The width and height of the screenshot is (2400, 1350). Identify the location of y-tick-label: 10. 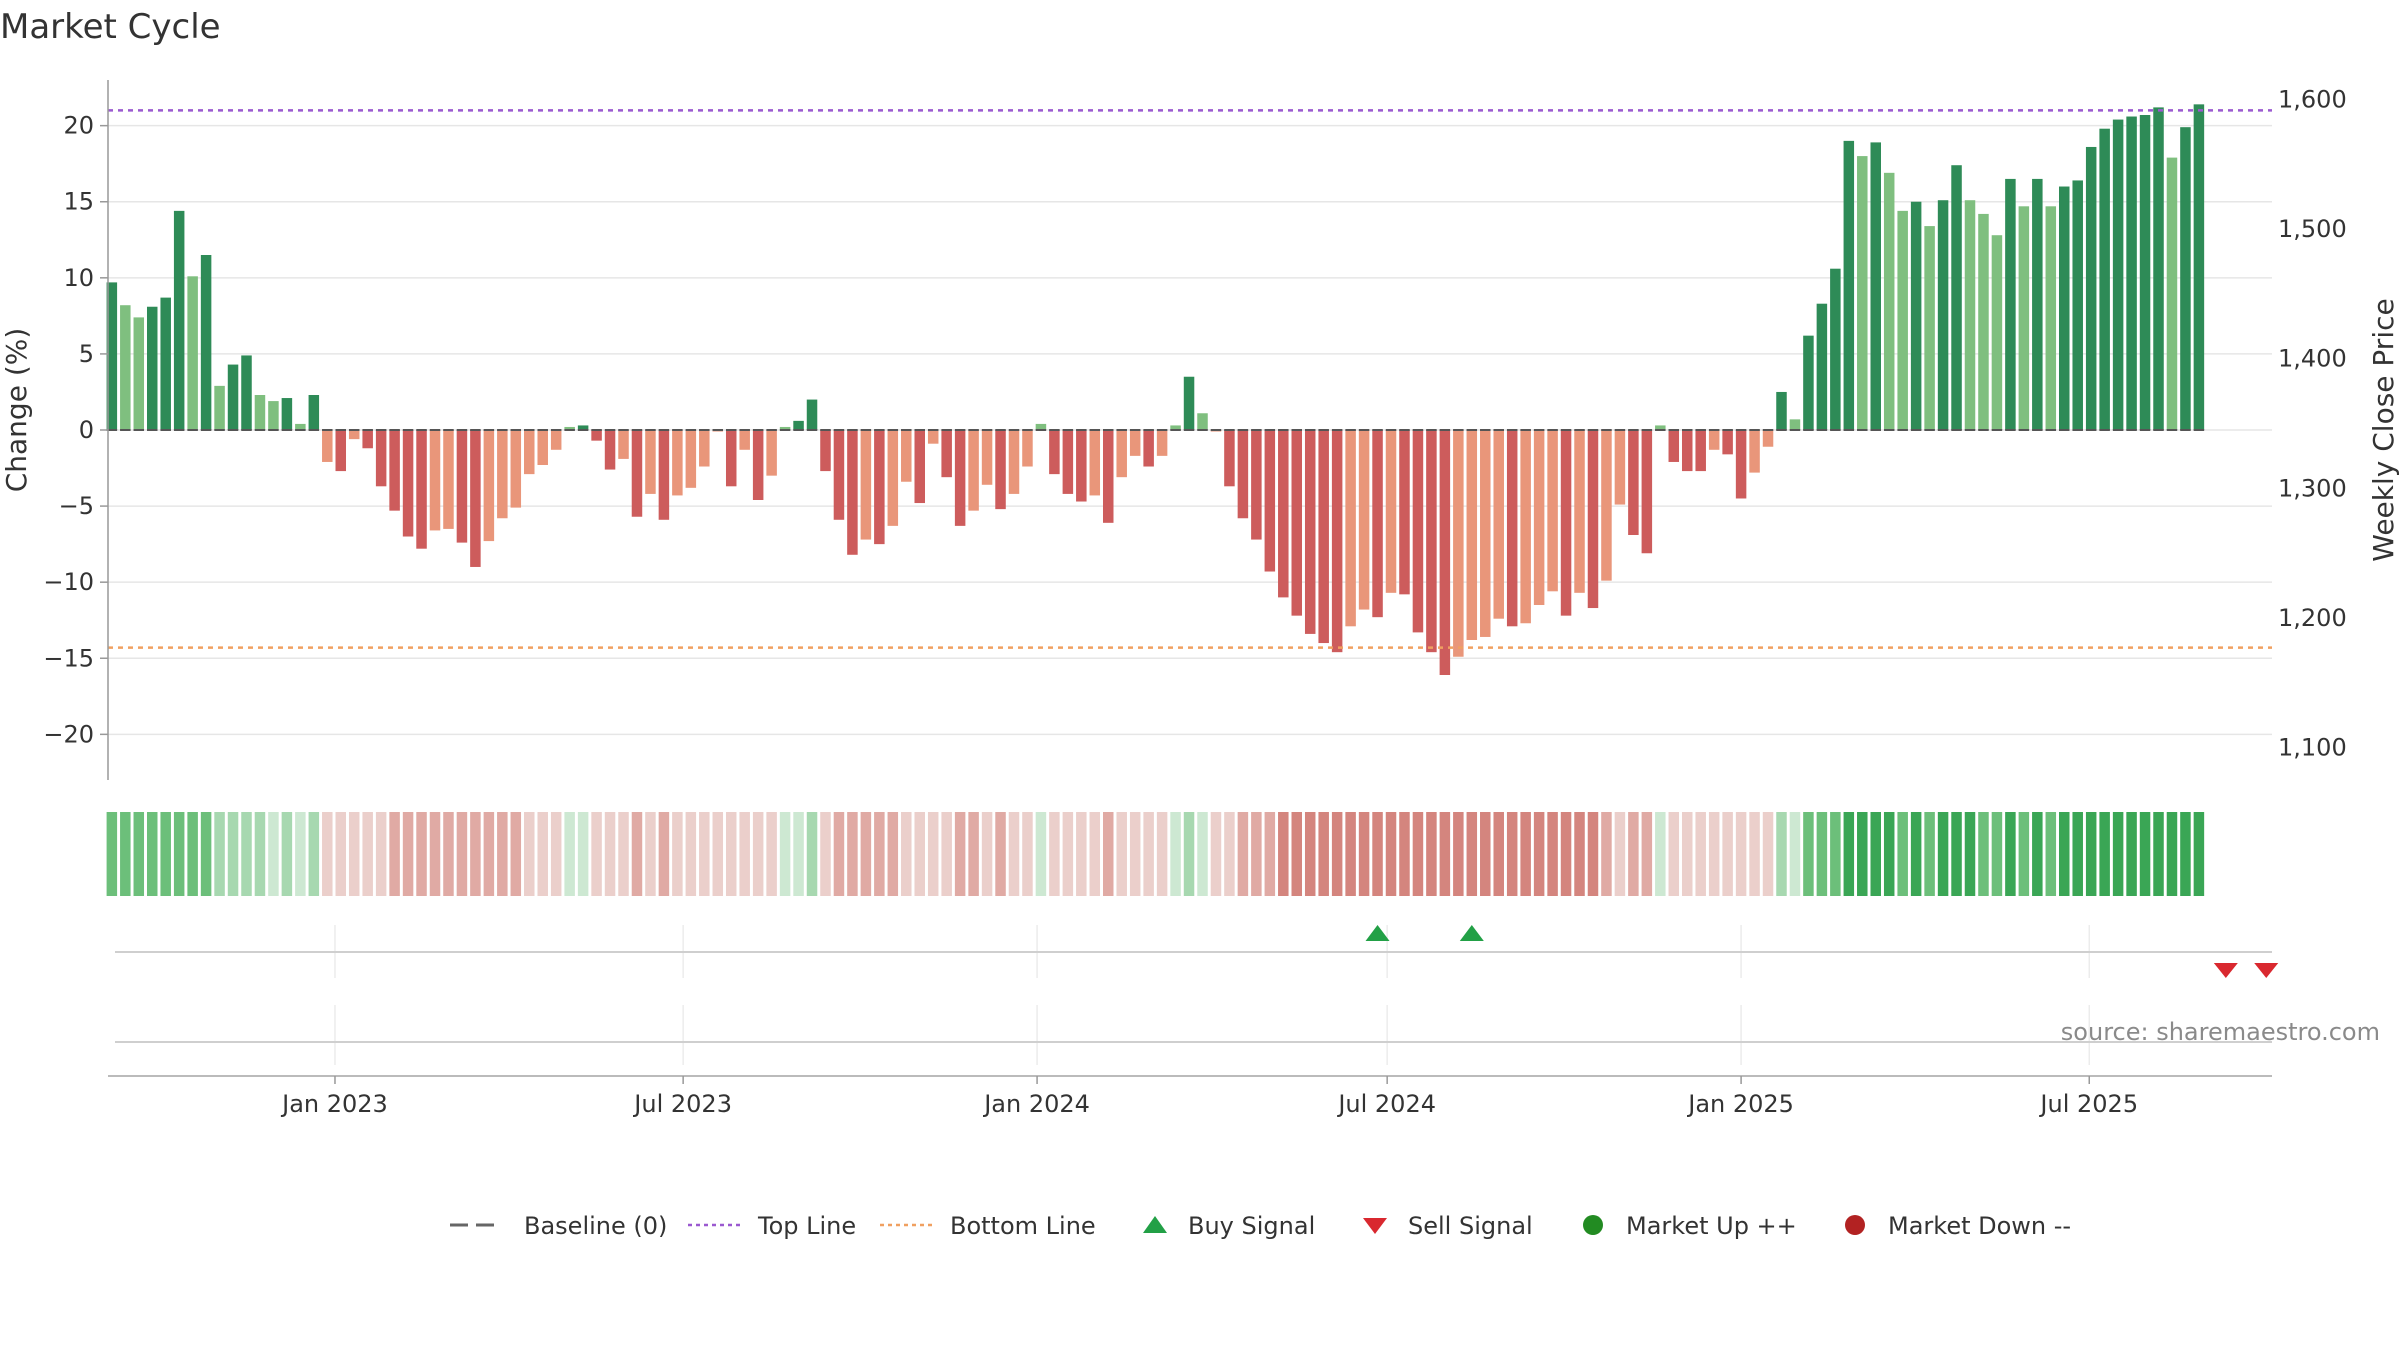
(78, 278).